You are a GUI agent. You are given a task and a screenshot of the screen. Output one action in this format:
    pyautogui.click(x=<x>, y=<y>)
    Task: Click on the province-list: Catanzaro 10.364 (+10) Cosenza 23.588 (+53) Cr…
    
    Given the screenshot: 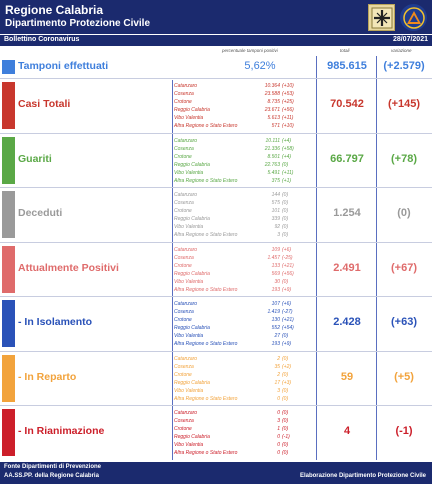 What is the action you would take?
    pyautogui.click(x=244, y=106)
    